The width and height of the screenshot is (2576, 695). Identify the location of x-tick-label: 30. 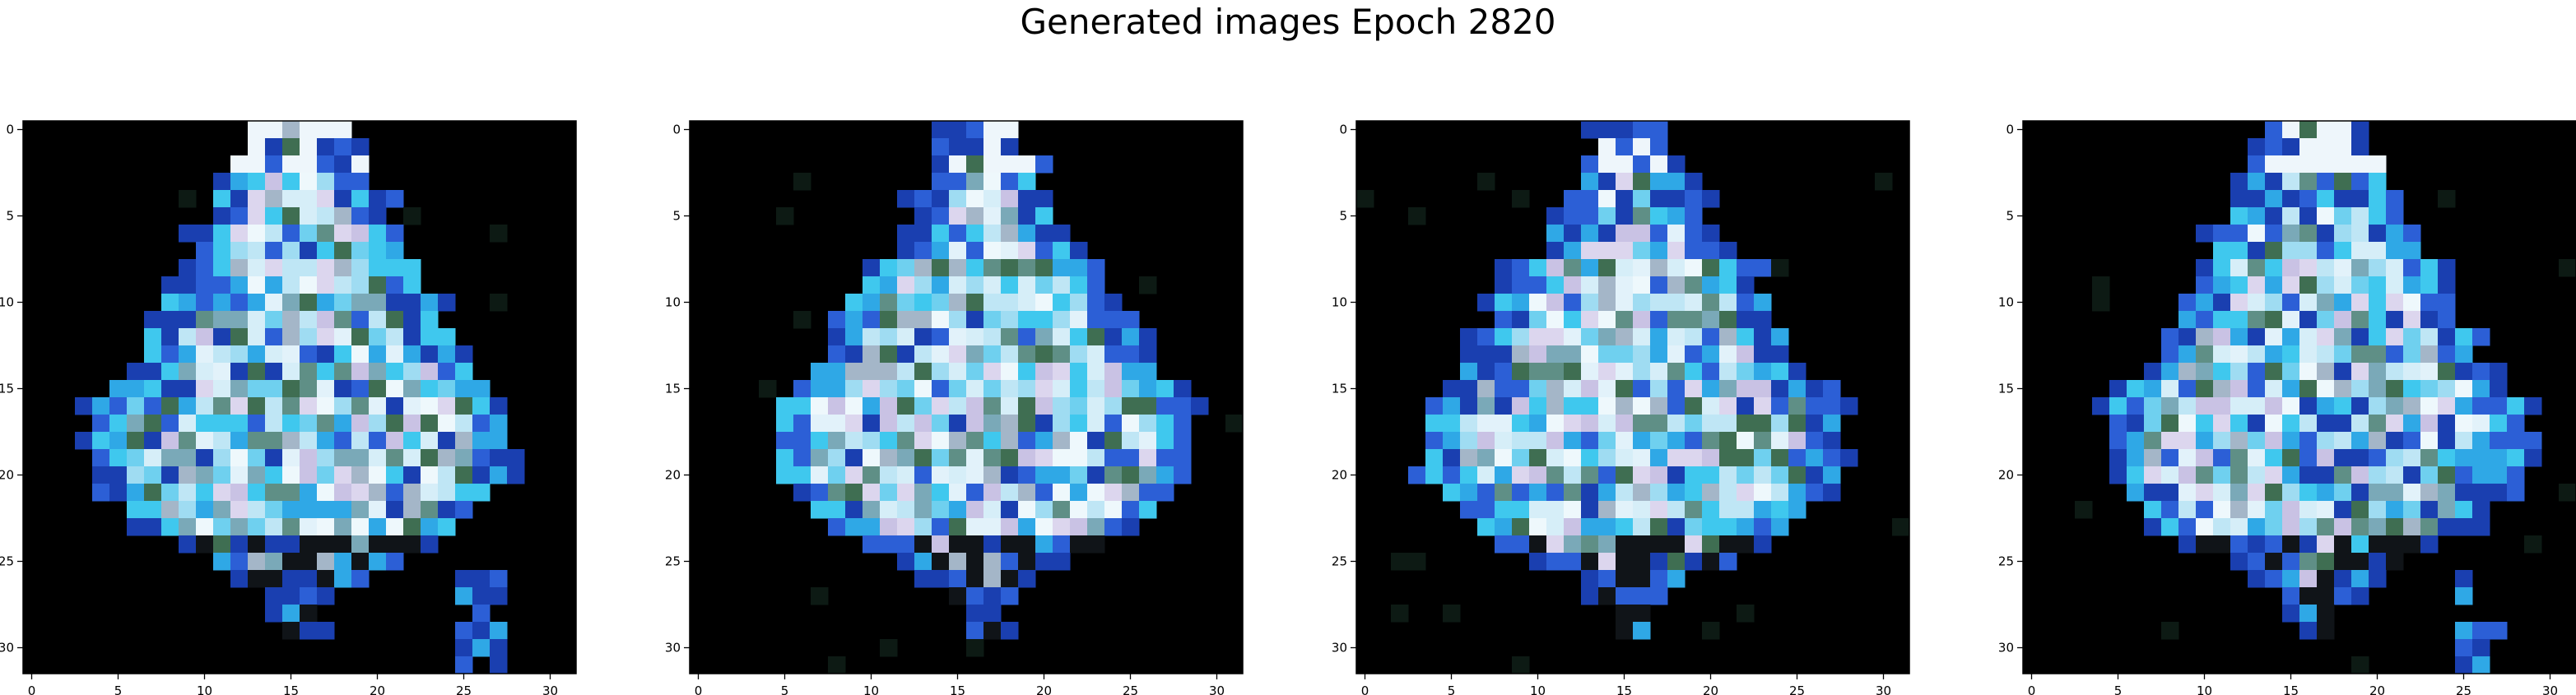
(1217, 689).